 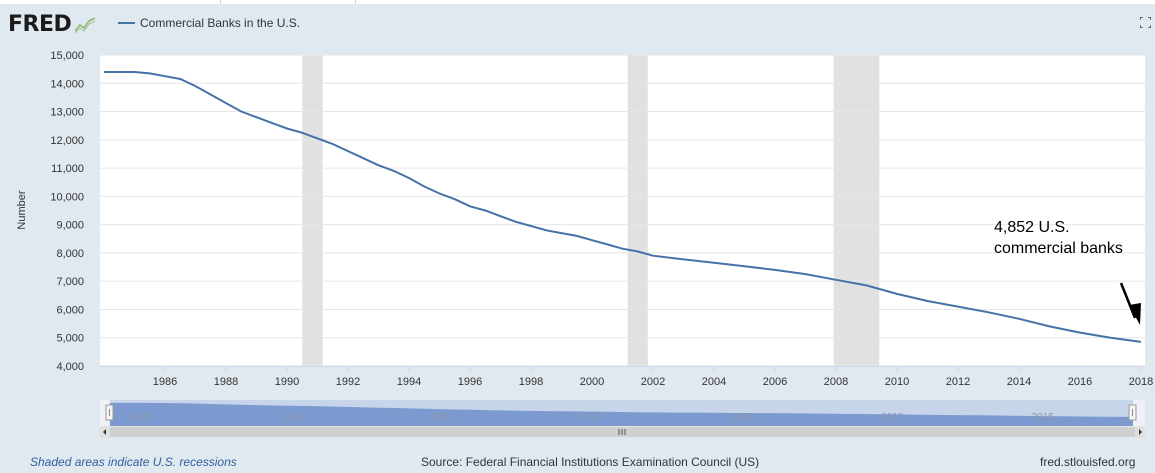 I want to click on annotation-text: 4,852 U.S. commercial banks, so click(x=1058, y=238).